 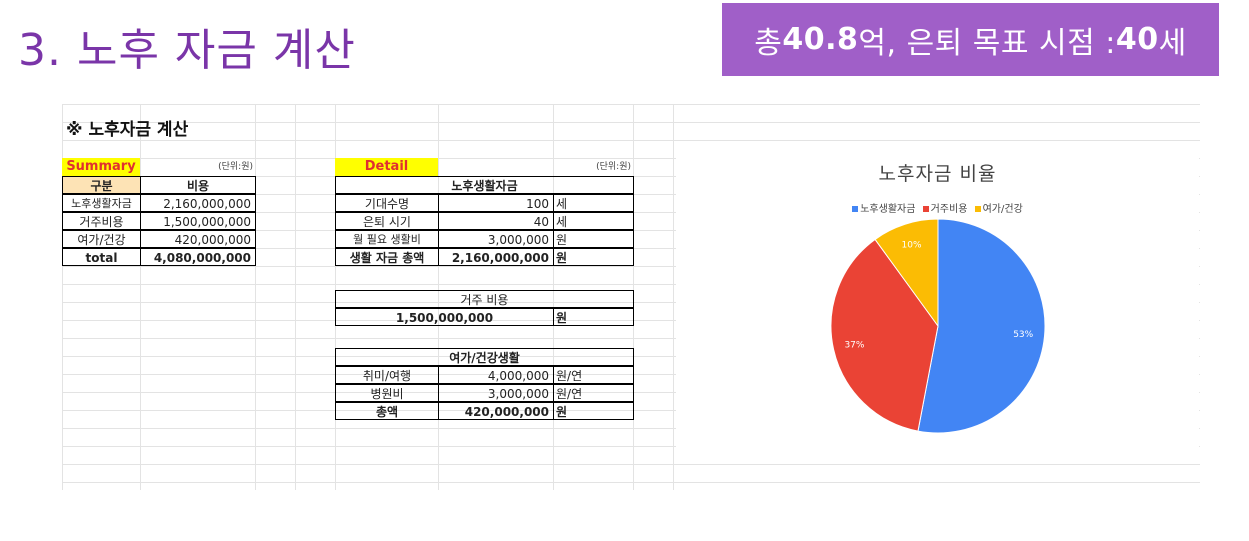 What do you see at coordinates (387, 221) in the screenshot?
I see `living-row-name: 은퇴 시기` at bounding box center [387, 221].